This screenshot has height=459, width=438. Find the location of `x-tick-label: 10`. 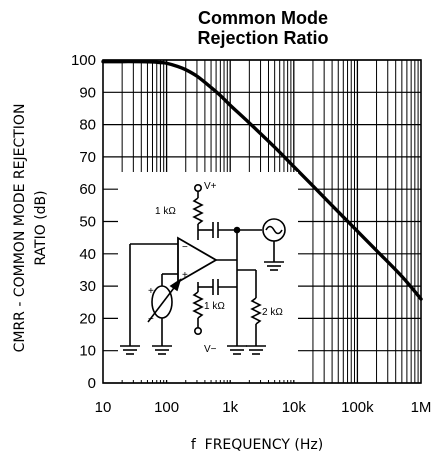

x-tick-label: 10 is located at coordinates (103, 407).